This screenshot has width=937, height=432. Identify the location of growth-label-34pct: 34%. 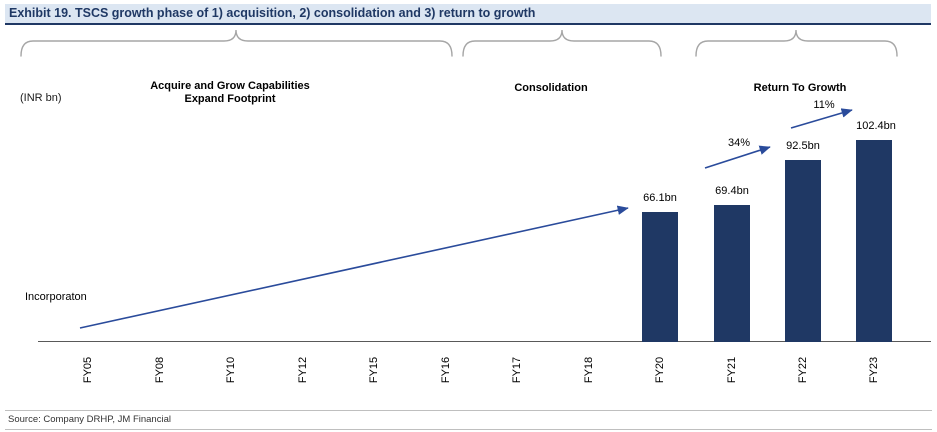
(739, 143).